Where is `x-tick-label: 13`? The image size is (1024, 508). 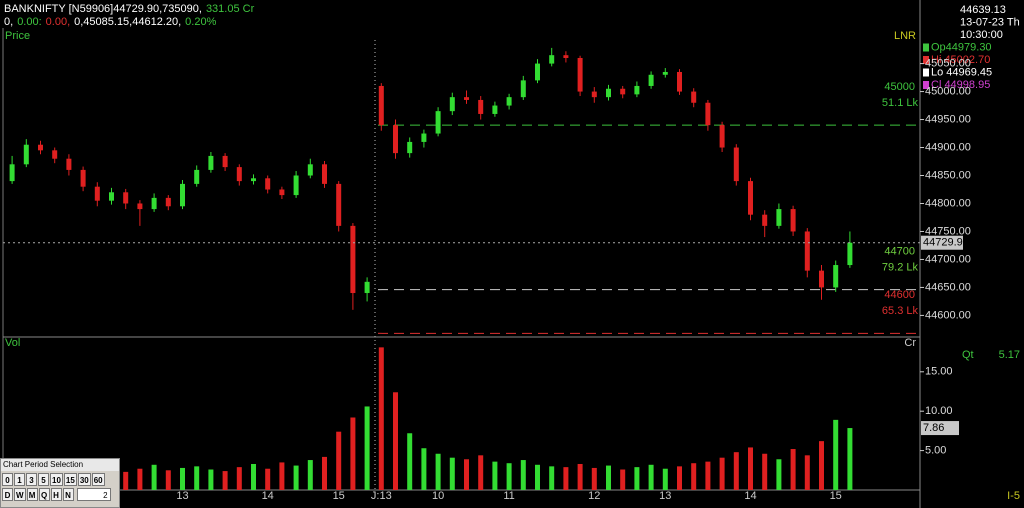 x-tick-label: 13 is located at coordinates (182, 496).